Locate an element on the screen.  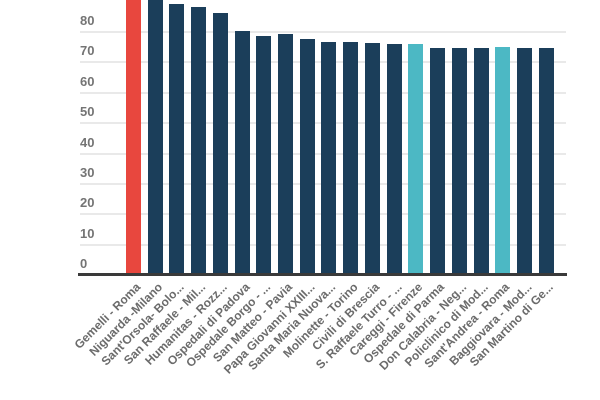
y-tick-label: 0 is located at coordinates (84, 263).